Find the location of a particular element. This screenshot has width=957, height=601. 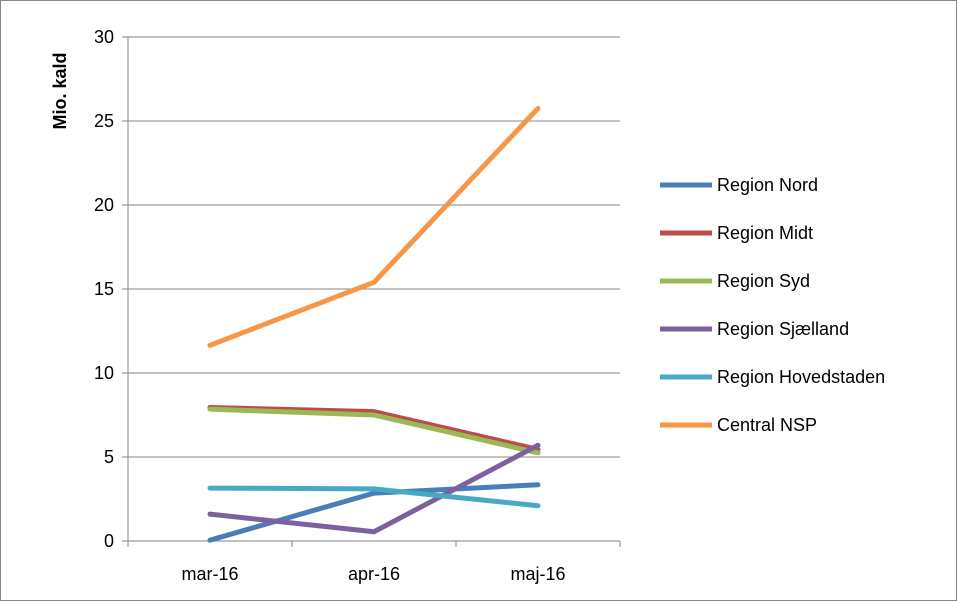

legend-label: Region Nord is located at coordinates (767, 185).